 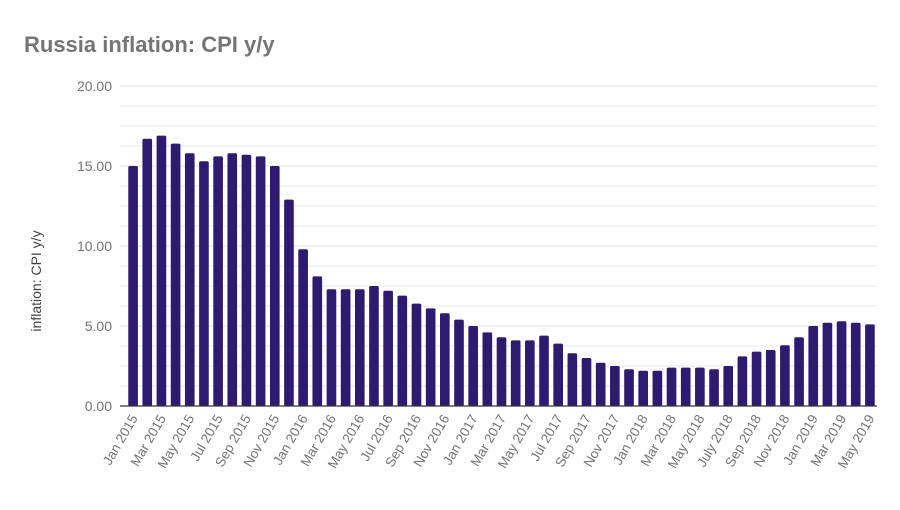 What do you see at coordinates (94, 86) in the screenshot?
I see `y-tick-label: 20.00` at bounding box center [94, 86].